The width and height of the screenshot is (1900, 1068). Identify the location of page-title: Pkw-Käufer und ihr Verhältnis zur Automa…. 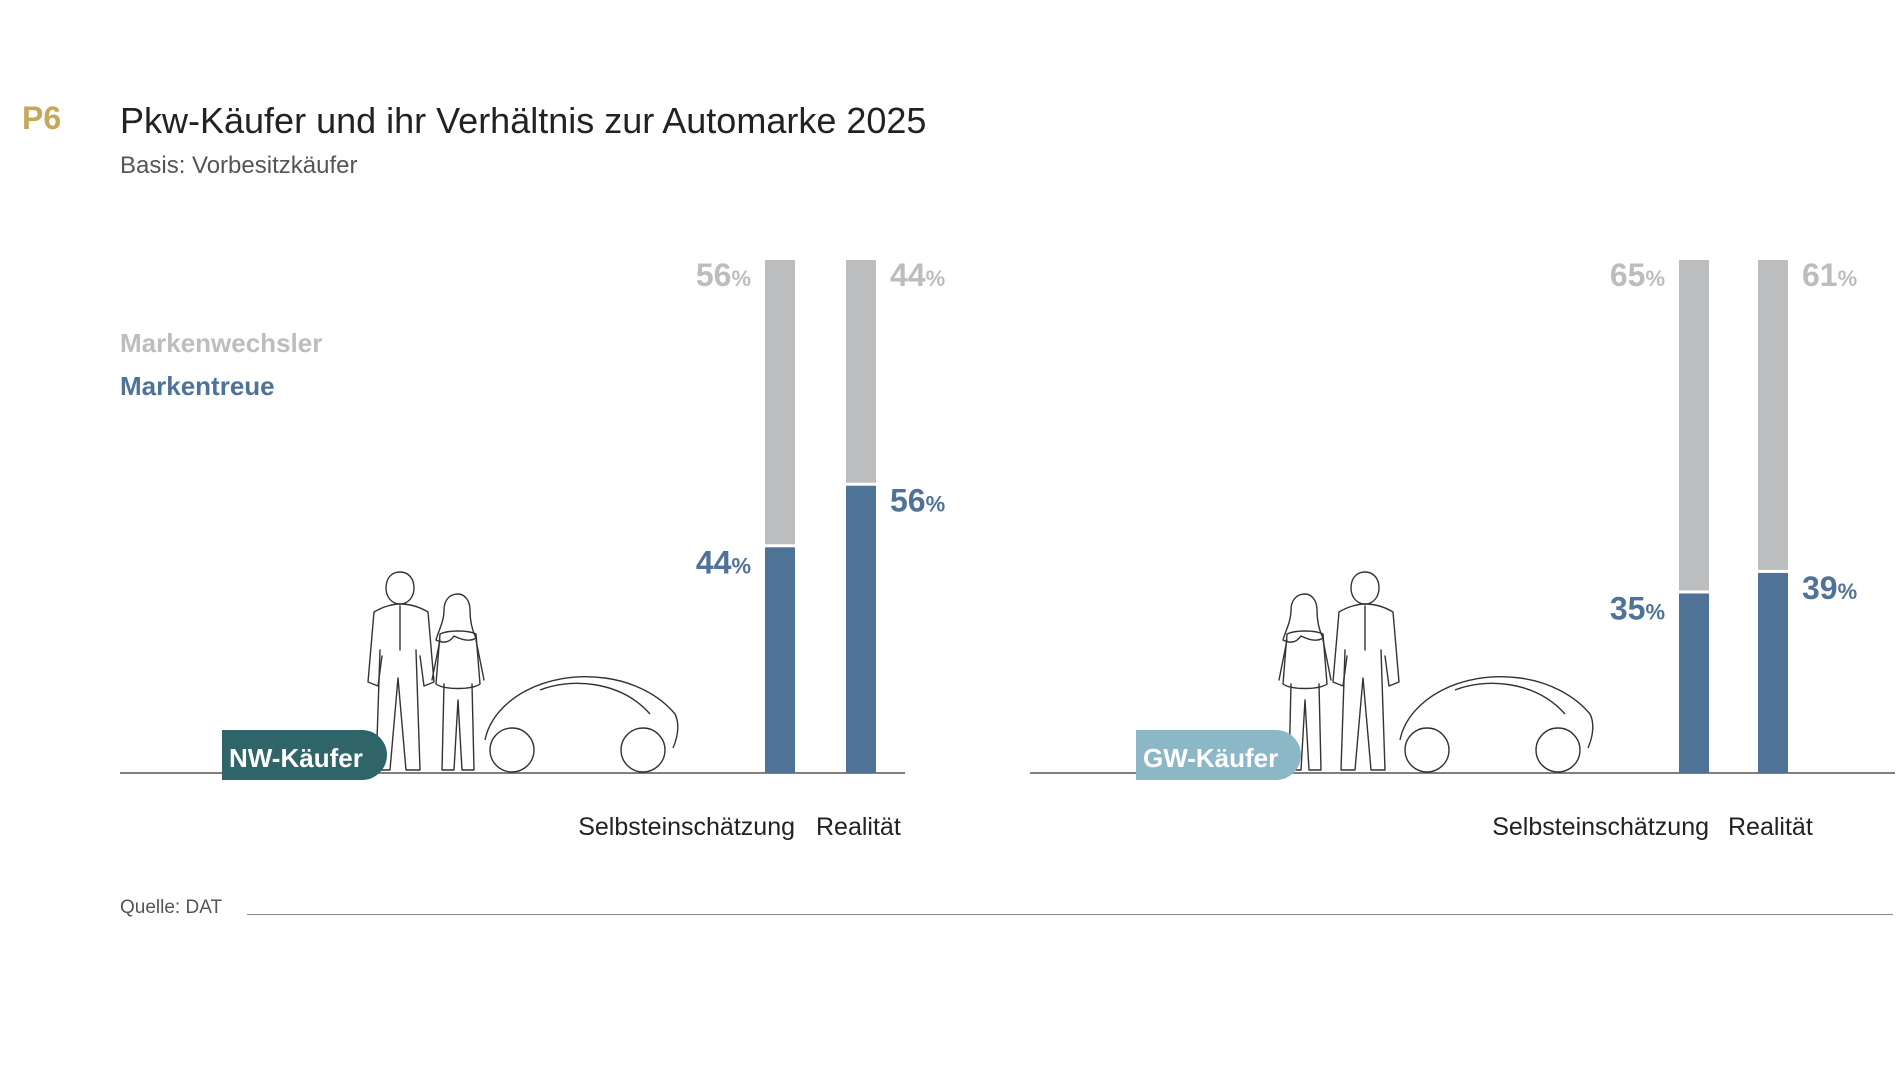
(523, 120).